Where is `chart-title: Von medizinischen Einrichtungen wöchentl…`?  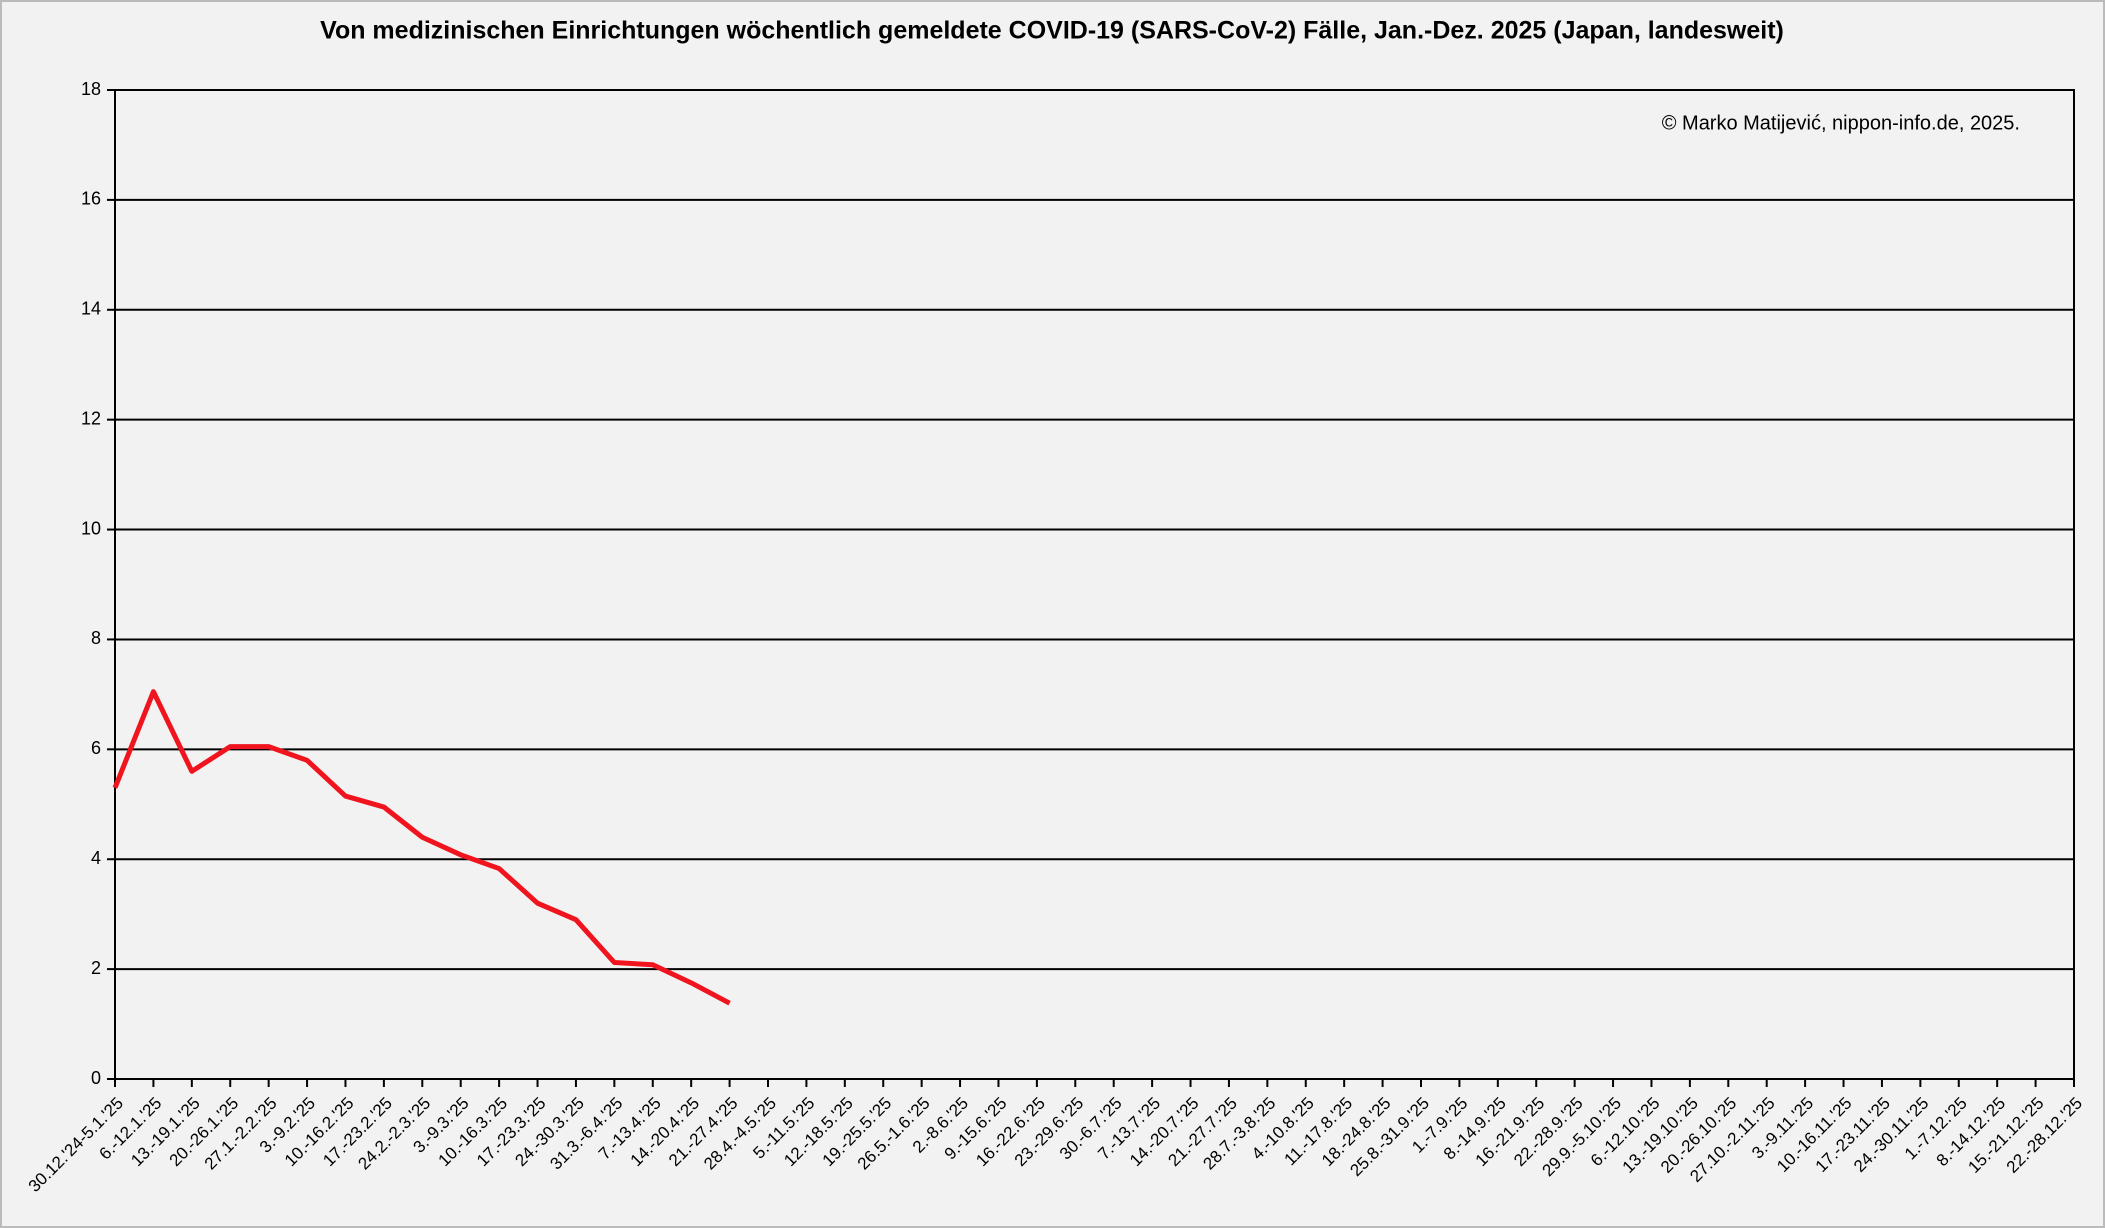
chart-title: Von medizinischen Einrichtungen wöchentl… is located at coordinates (1052, 31).